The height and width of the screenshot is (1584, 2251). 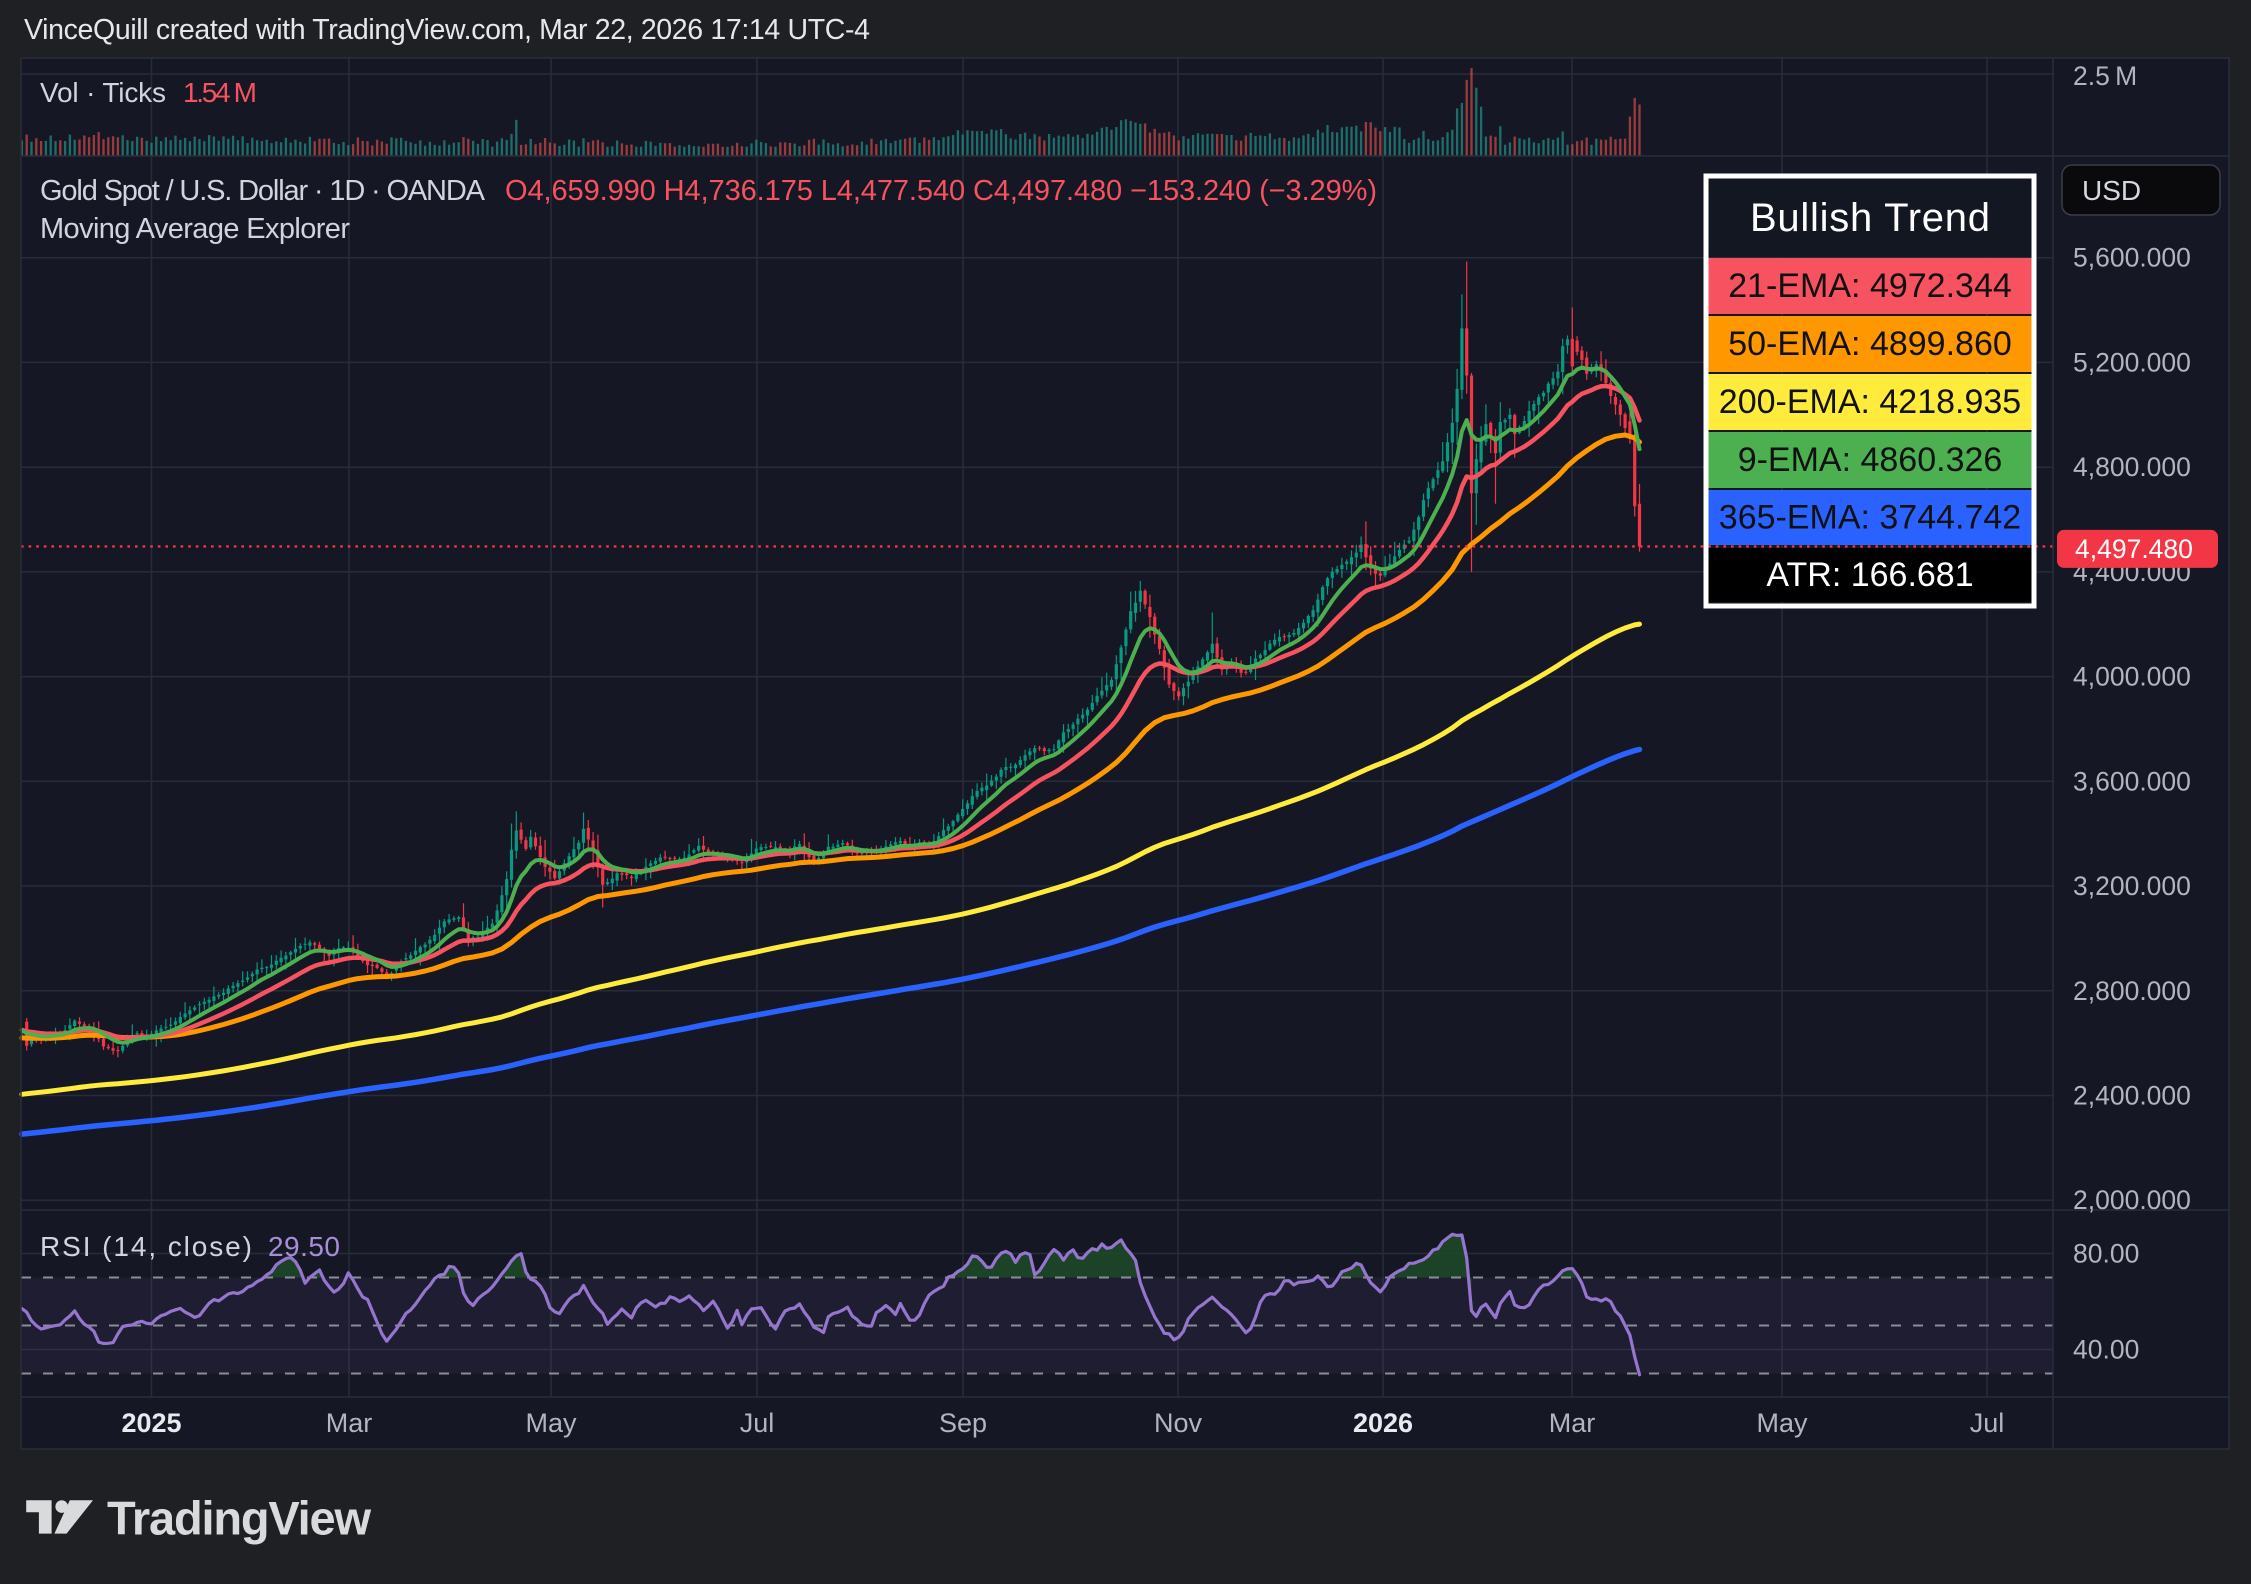 I want to click on svg-text: 2025, so click(x=151, y=1423).